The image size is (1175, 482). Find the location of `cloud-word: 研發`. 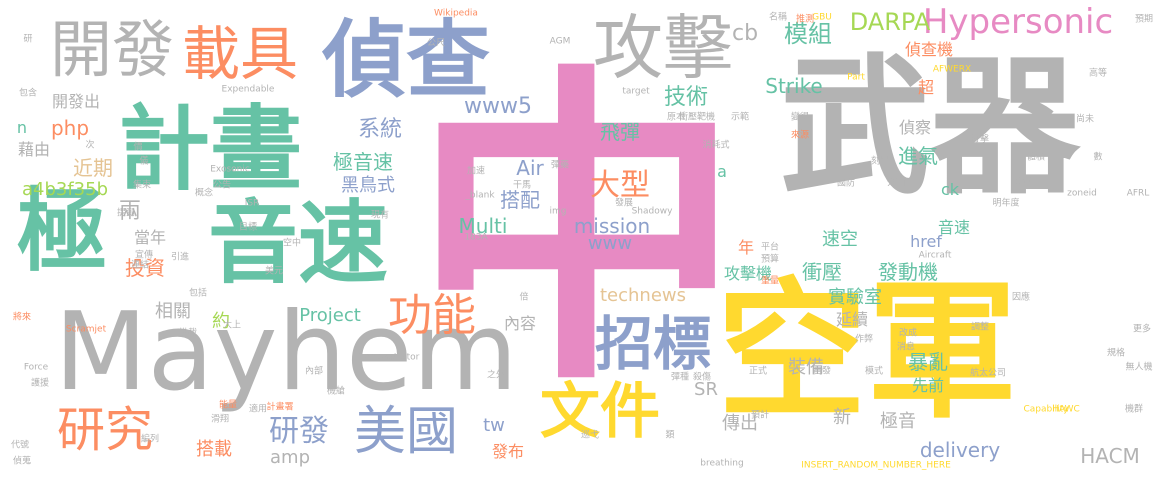

cloud-word: 研發 is located at coordinates (299, 431).